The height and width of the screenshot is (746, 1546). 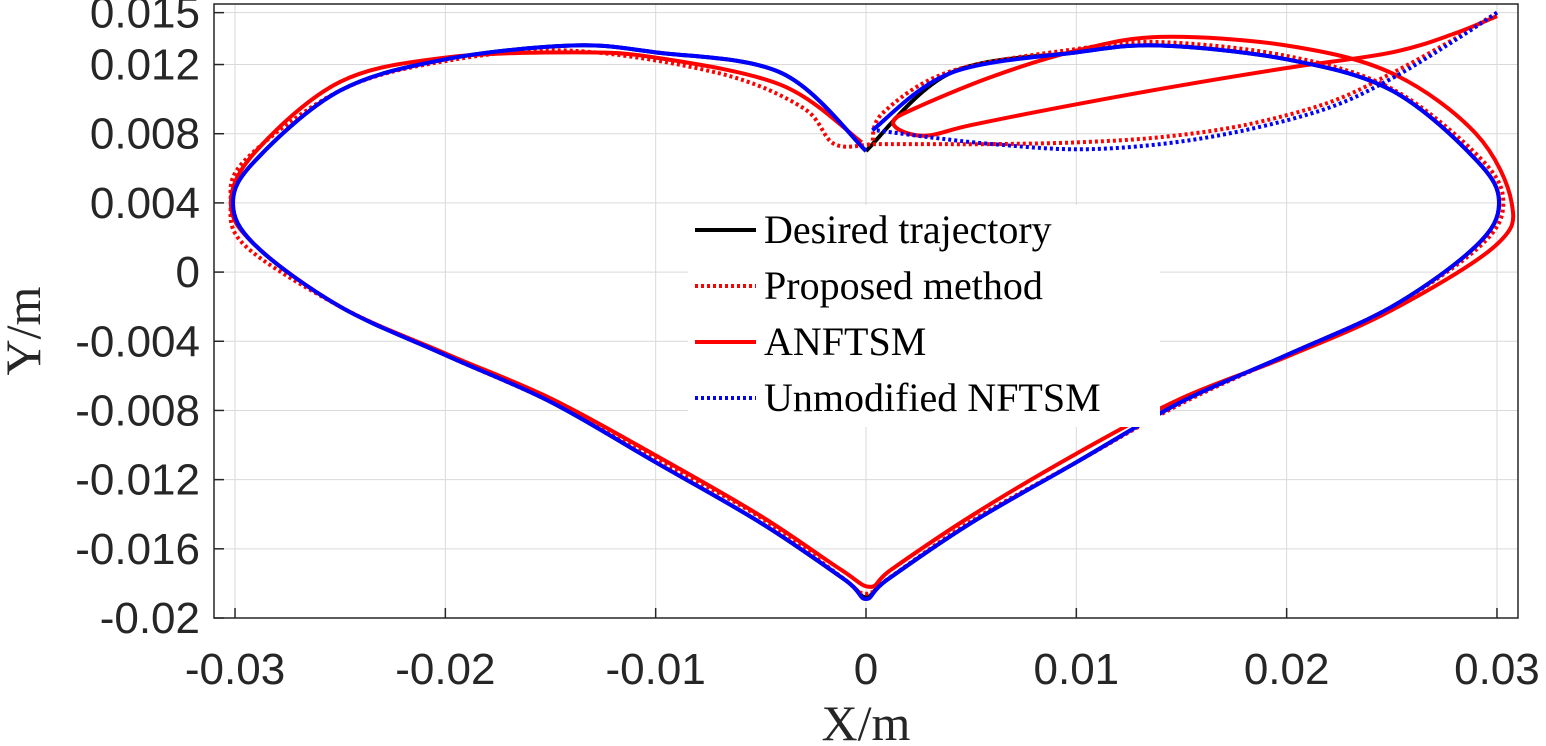 What do you see at coordinates (145, 19) in the screenshot?
I see `y-tick-label: 0.015` at bounding box center [145, 19].